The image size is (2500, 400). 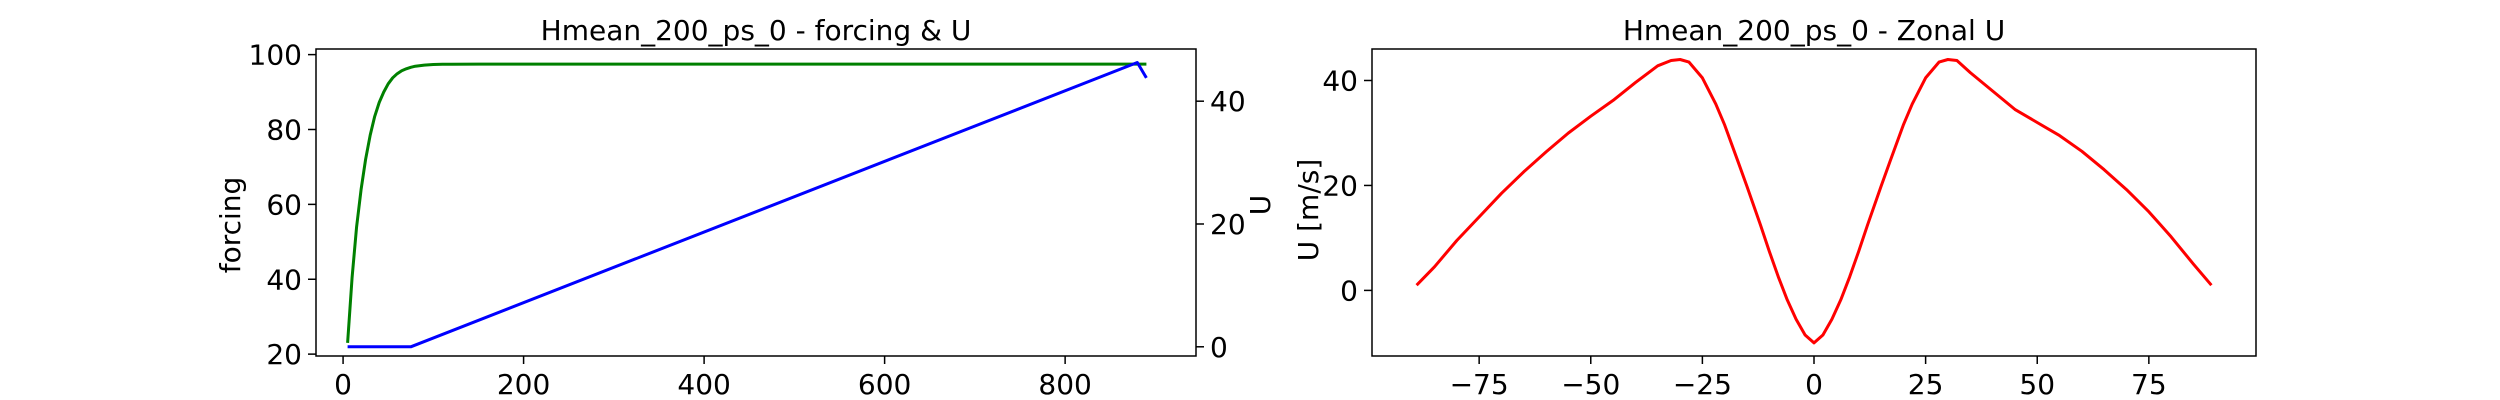 I want to click on y-tick-label: 80, so click(x=284, y=129).